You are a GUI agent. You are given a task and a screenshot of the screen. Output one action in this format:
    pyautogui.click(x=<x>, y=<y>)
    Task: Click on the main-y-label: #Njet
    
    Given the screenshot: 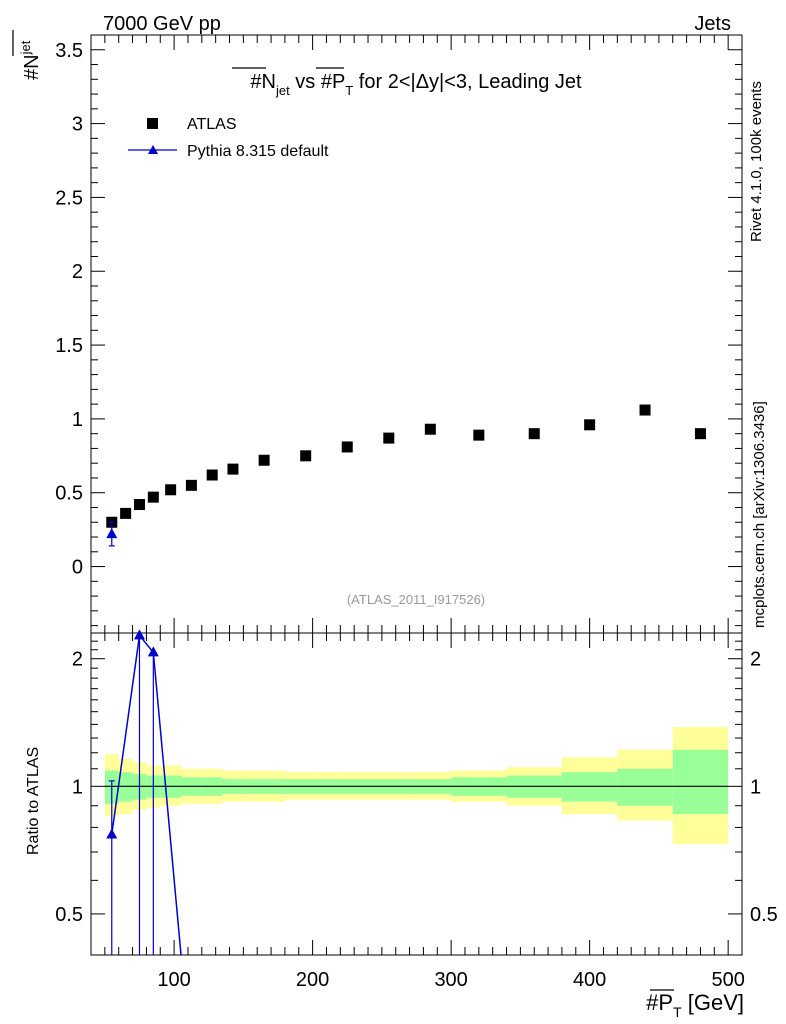 What is the action you would take?
    pyautogui.click(x=30, y=60)
    